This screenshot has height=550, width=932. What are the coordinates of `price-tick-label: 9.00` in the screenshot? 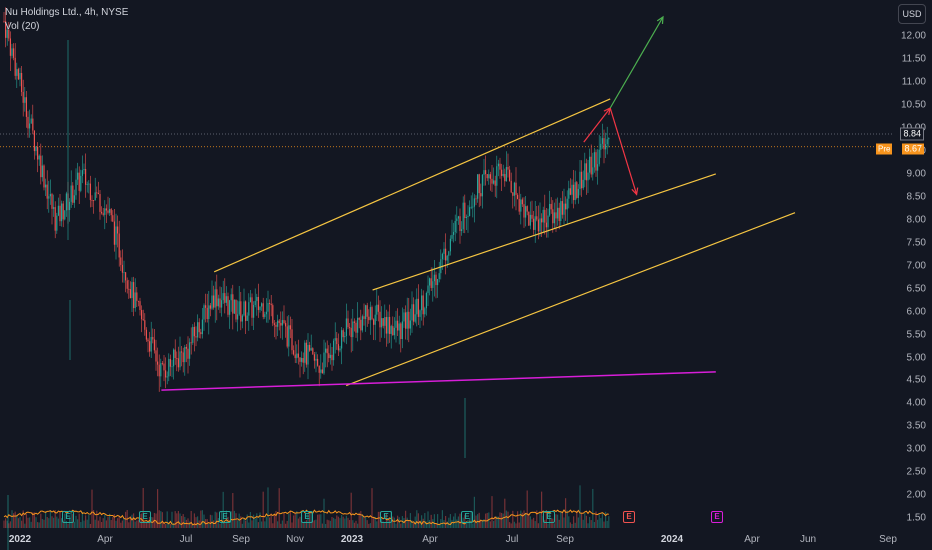 It's located at (916, 174).